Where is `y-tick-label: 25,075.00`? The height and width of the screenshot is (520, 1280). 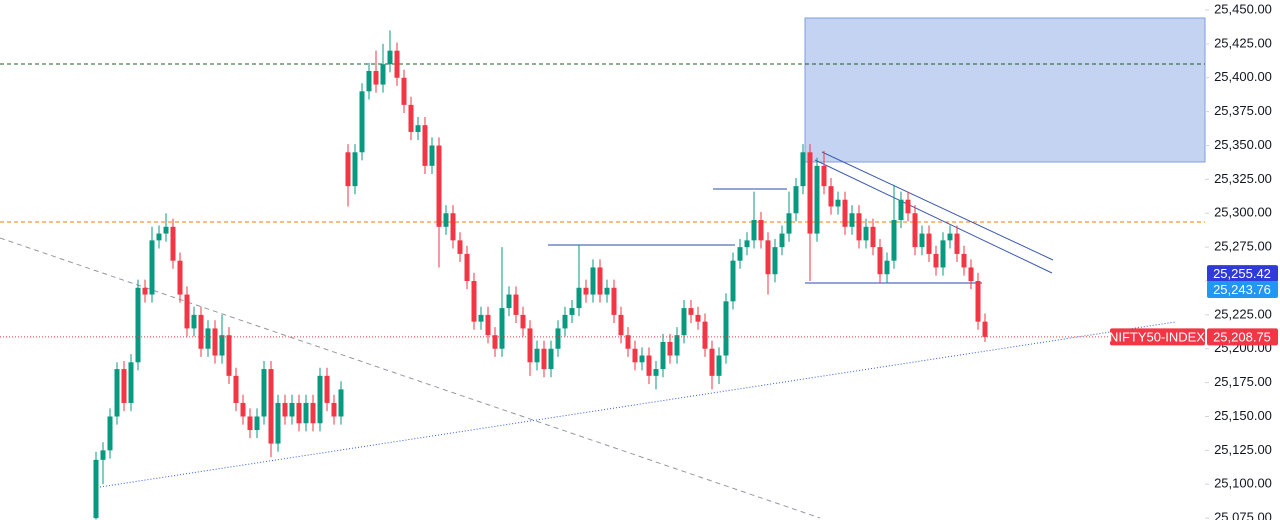 y-tick-label: 25,075.00 is located at coordinates (1243, 515).